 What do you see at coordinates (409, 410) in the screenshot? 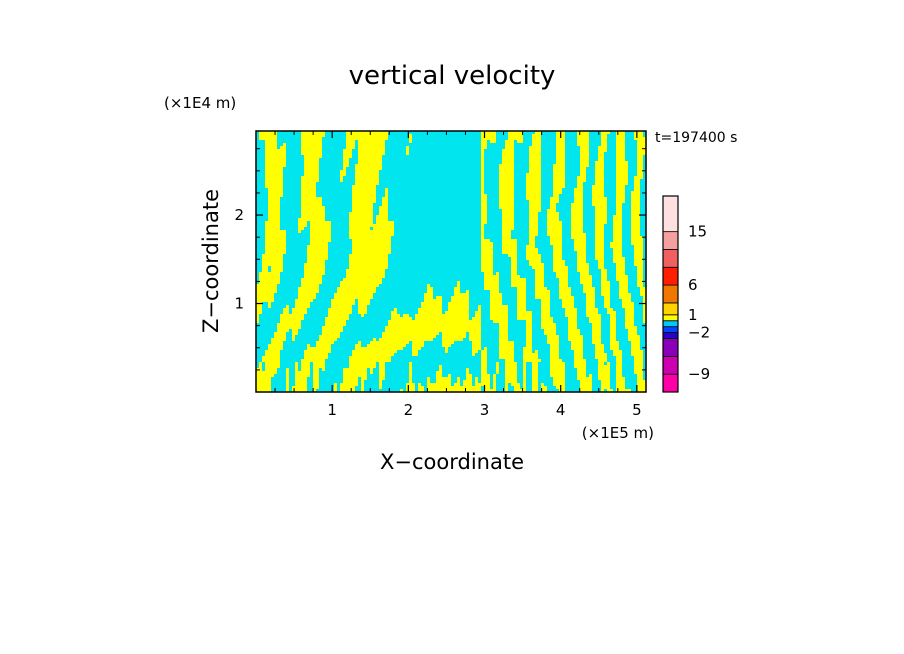
I see `x-tick-label: 2` at bounding box center [409, 410].